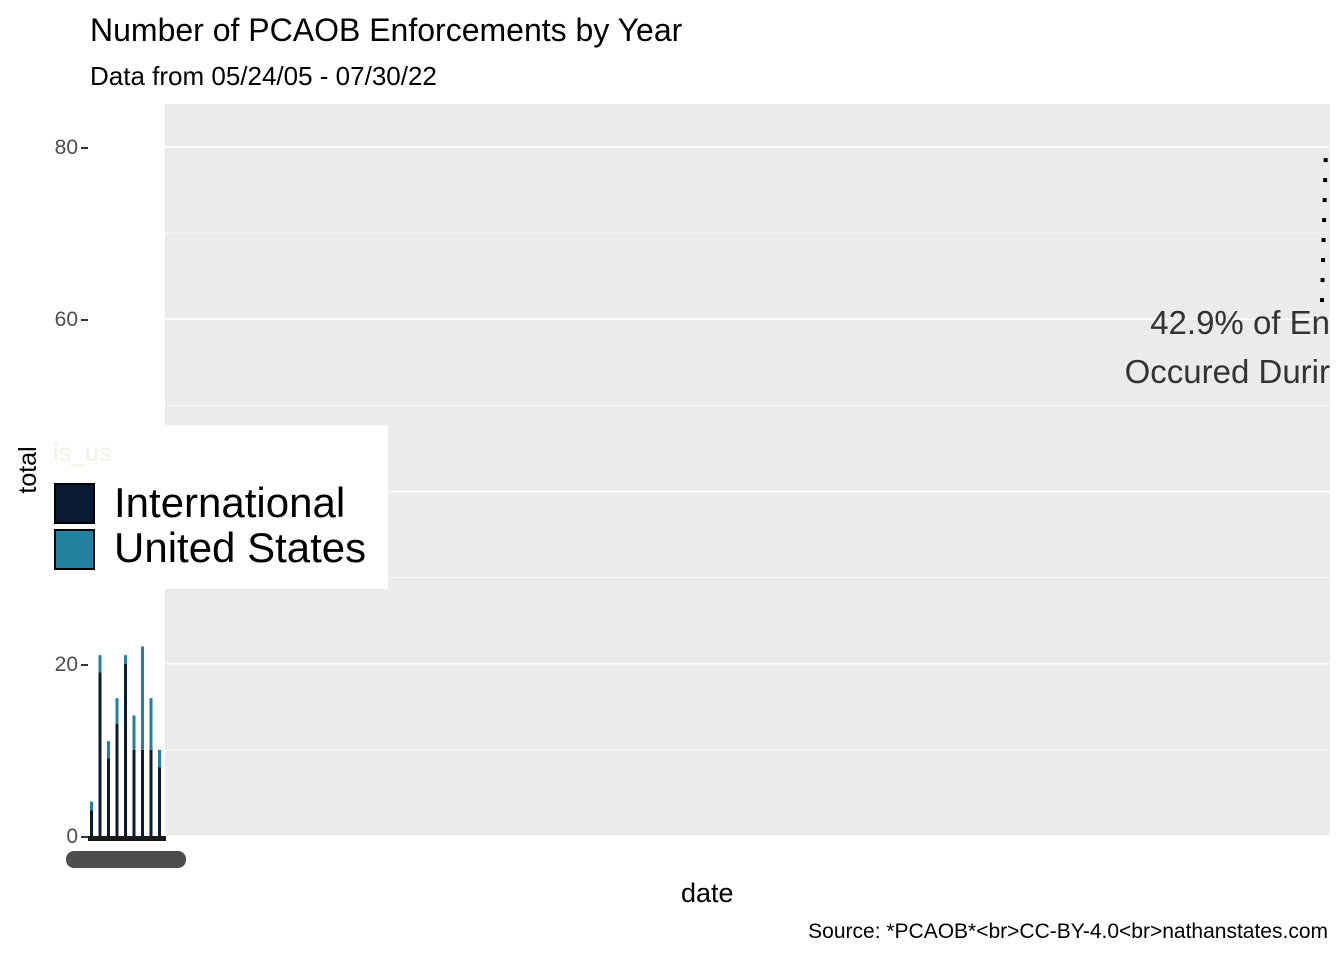 The image size is (1344, 960). What do you see at coordinates (74, 549) in the screenshot?
I see `legend-key-united-states` at bounding box center [74, 549].